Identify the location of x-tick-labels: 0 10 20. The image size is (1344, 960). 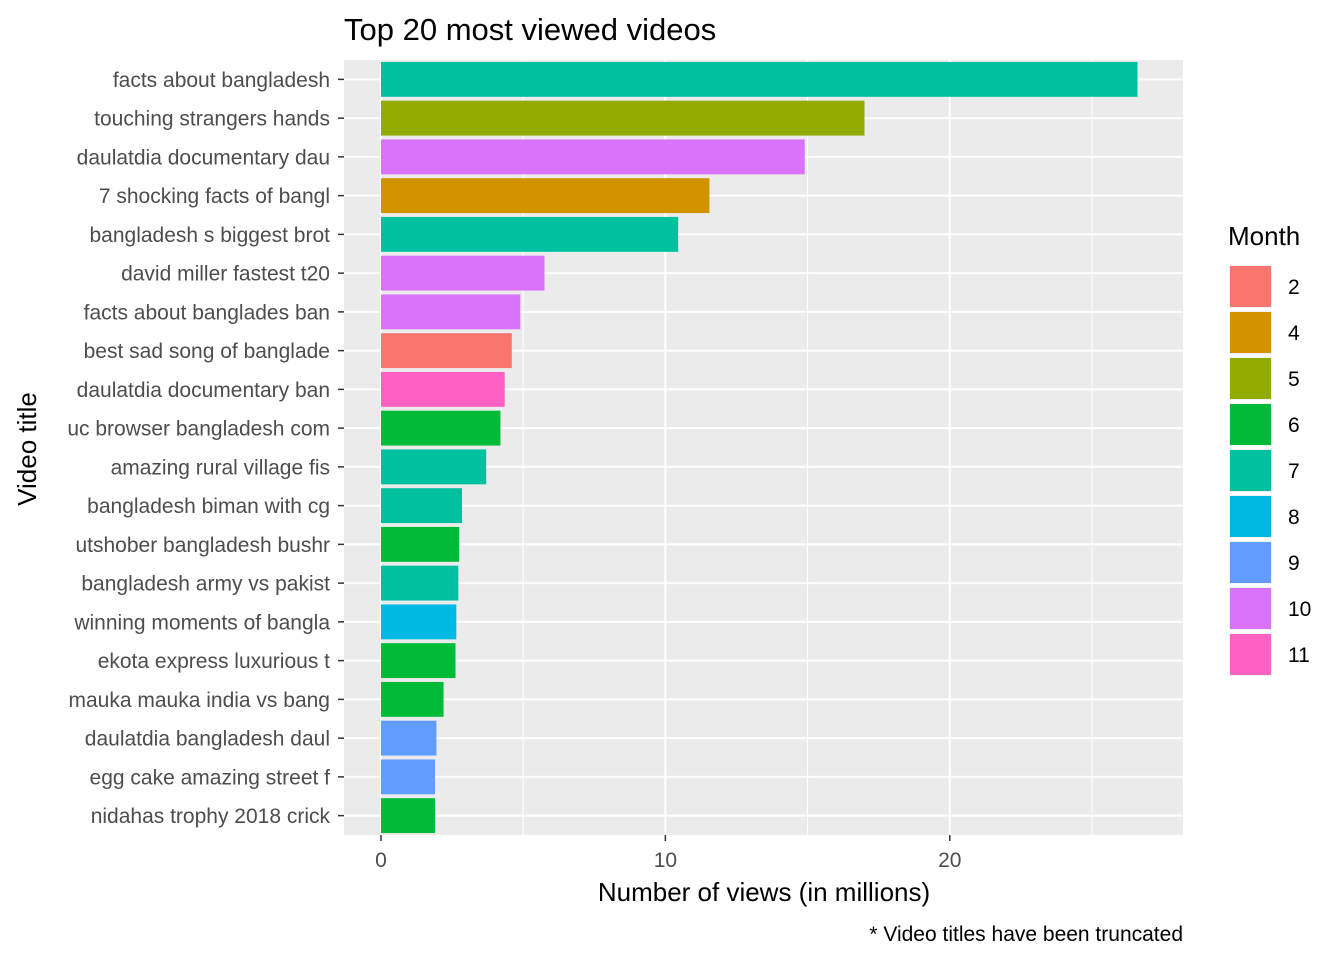
(668, 853).